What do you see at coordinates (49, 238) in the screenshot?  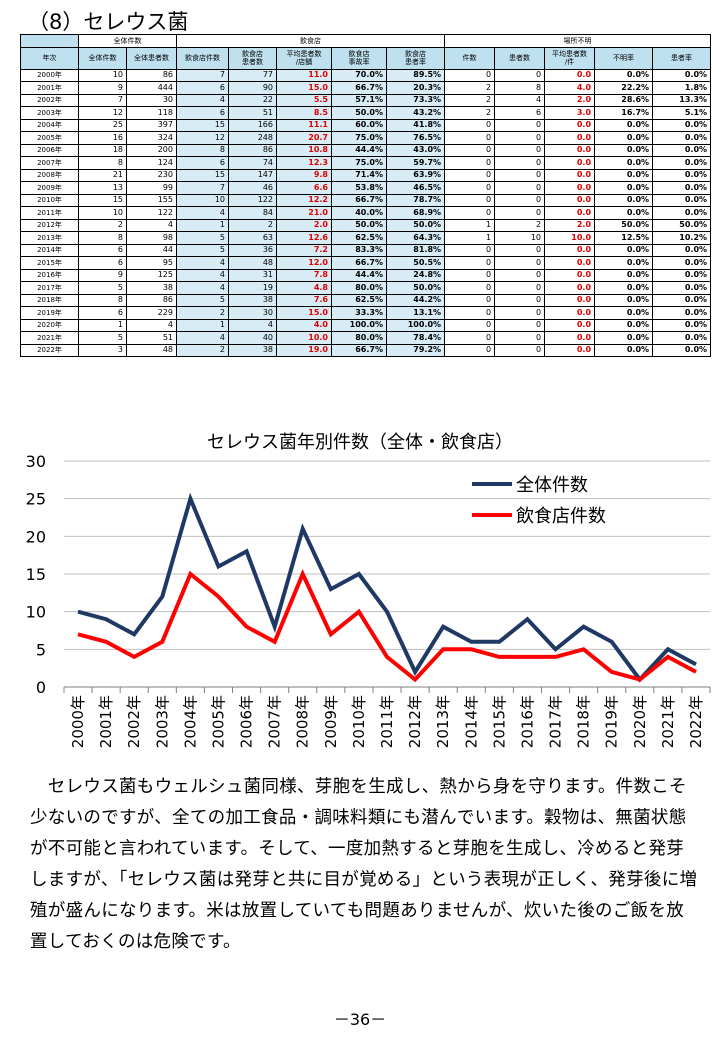 I see `year-cell: 2013年` at bounding box center [49, 238].